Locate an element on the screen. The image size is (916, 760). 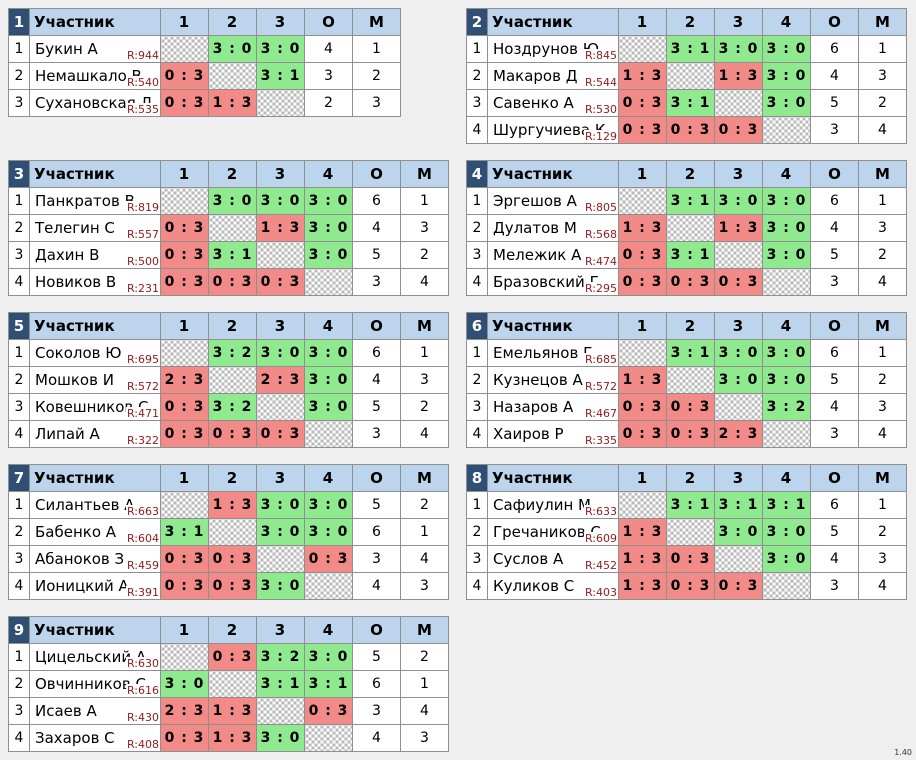
player-name: Суслов А is located at coordinates (528, 559).